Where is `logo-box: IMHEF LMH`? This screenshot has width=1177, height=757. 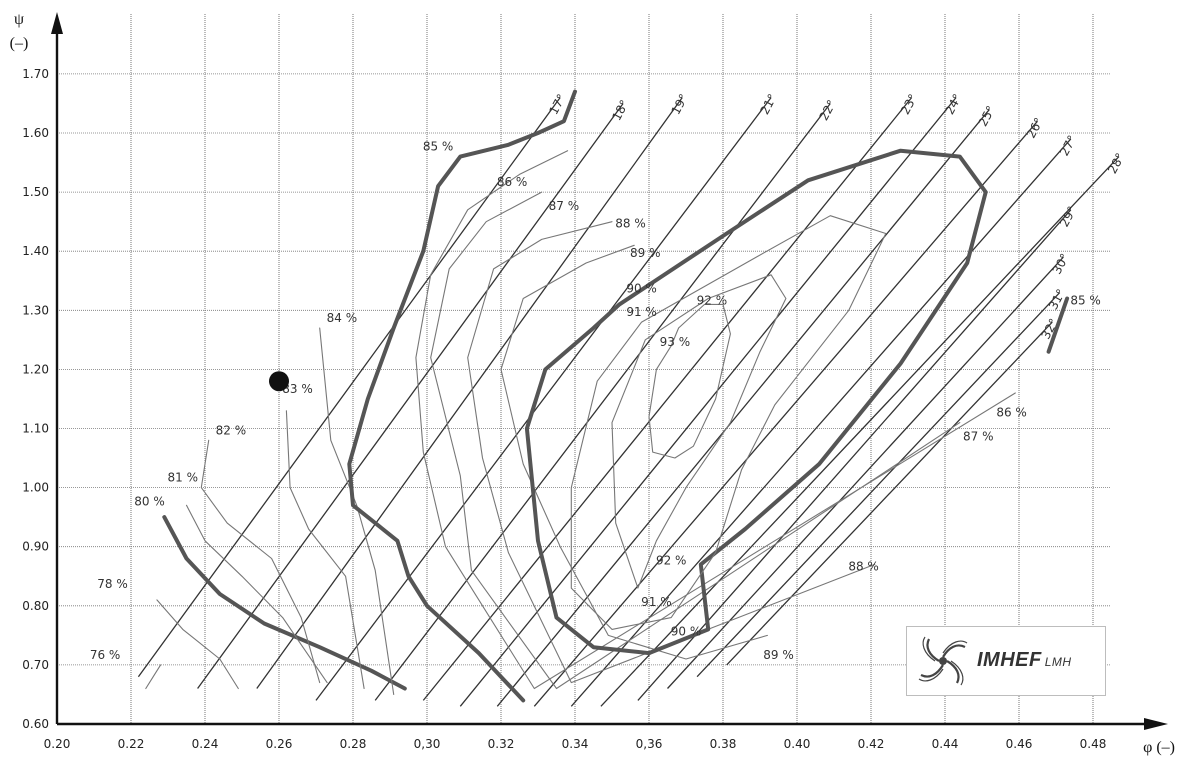 logo-box: IMHEF LMH is located at coordinates (1006, 661).